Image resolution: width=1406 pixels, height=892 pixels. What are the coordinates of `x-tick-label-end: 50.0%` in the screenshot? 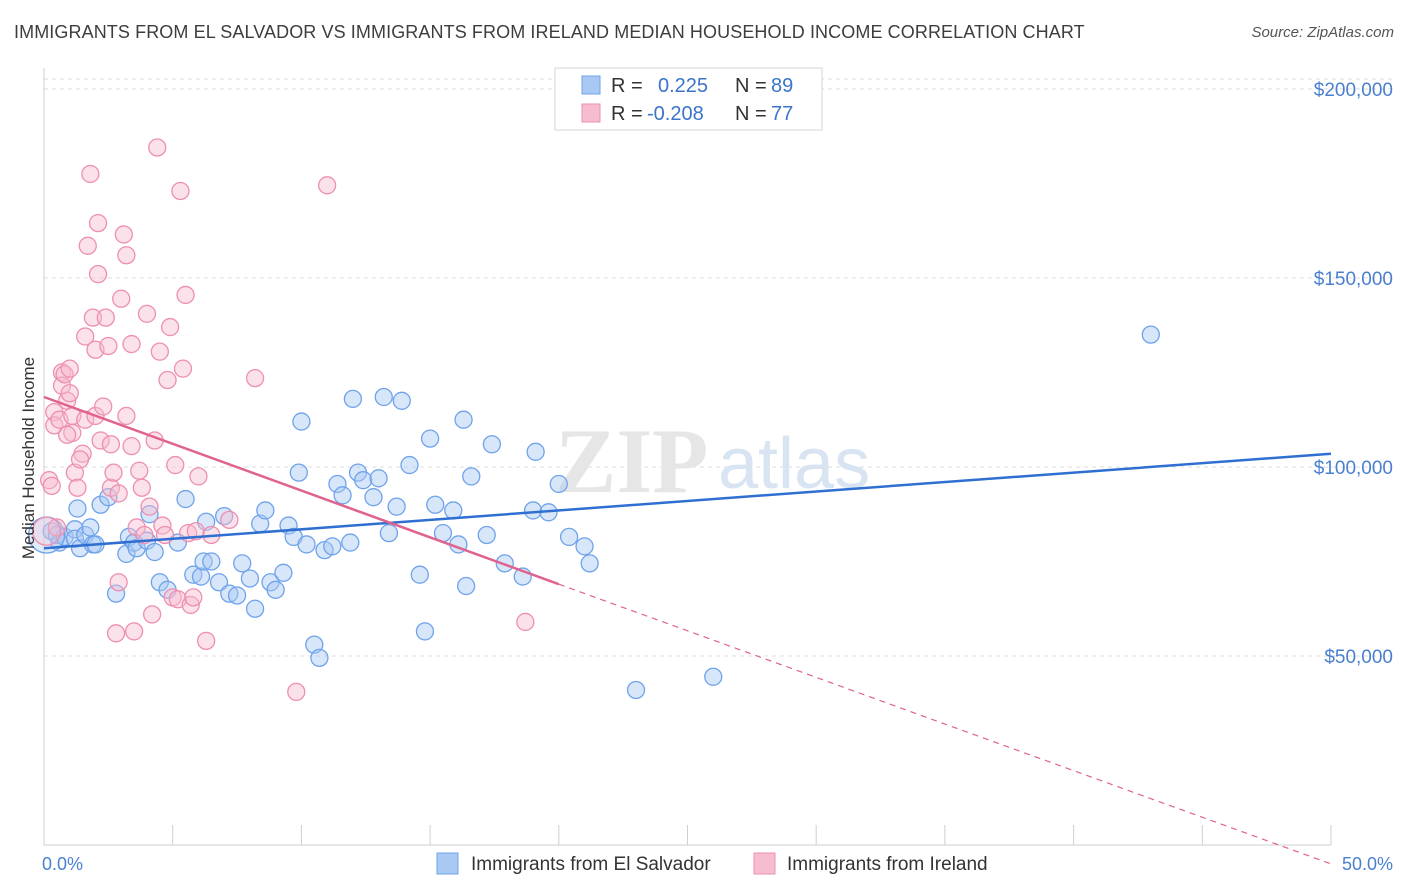 It's located at (1367, 864).